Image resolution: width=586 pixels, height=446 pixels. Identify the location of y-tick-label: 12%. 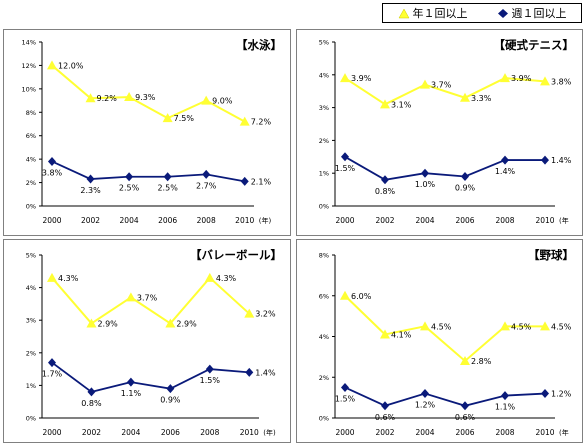
(29, 66).